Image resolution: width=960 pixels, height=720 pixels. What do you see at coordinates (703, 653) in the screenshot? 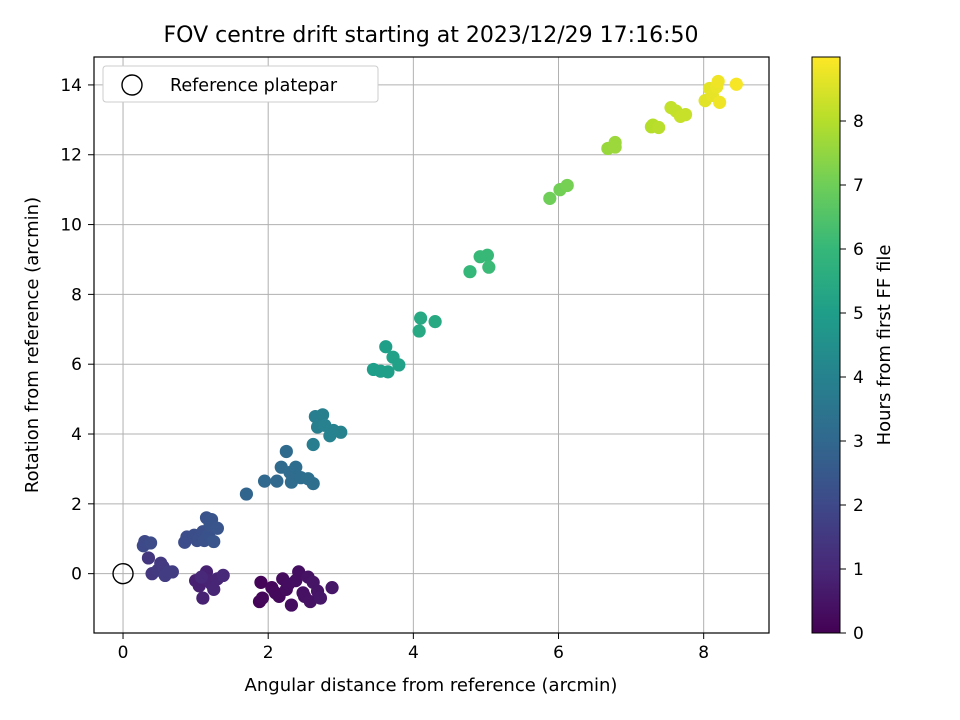
I see `x-tick-label: 8` at bounding box center [703, 653].